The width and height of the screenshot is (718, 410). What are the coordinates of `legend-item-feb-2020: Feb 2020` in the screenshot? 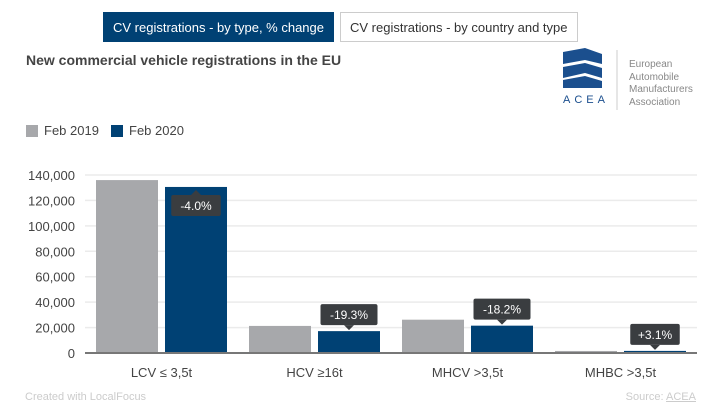 It's located at (147, 130).